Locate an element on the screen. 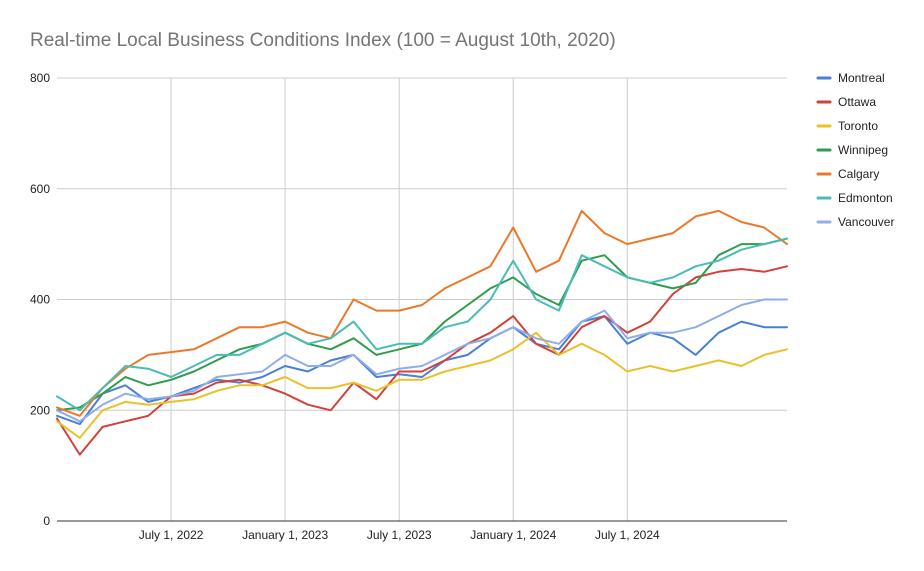 The image size is (924, 571). legend-item-ottawa: Ottawa is located at coordinates (846, 102).